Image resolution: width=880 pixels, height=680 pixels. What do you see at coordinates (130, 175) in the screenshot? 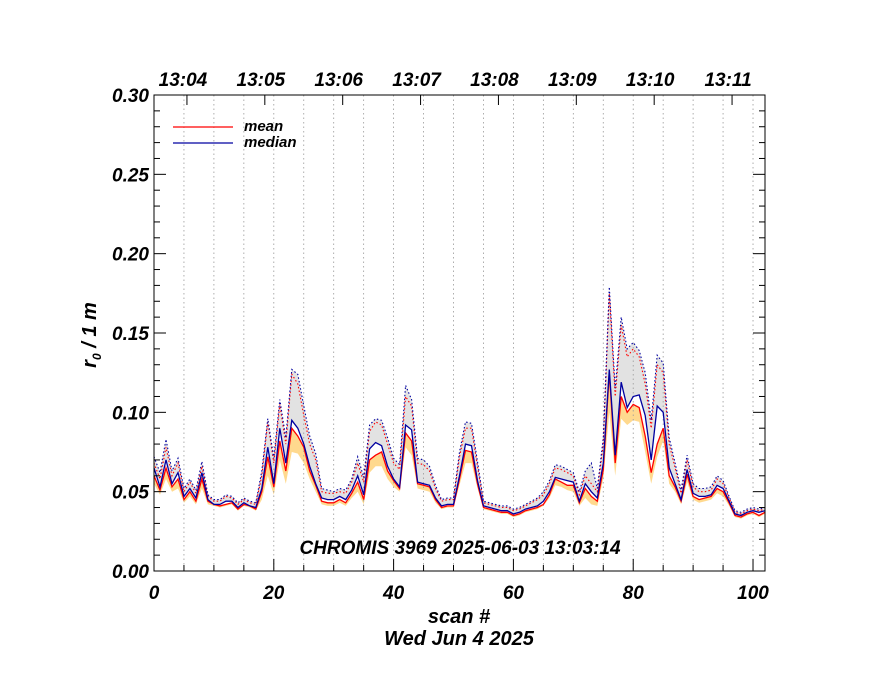
I see `y-tick-label: 0.25` at bounding box center [130, 175].